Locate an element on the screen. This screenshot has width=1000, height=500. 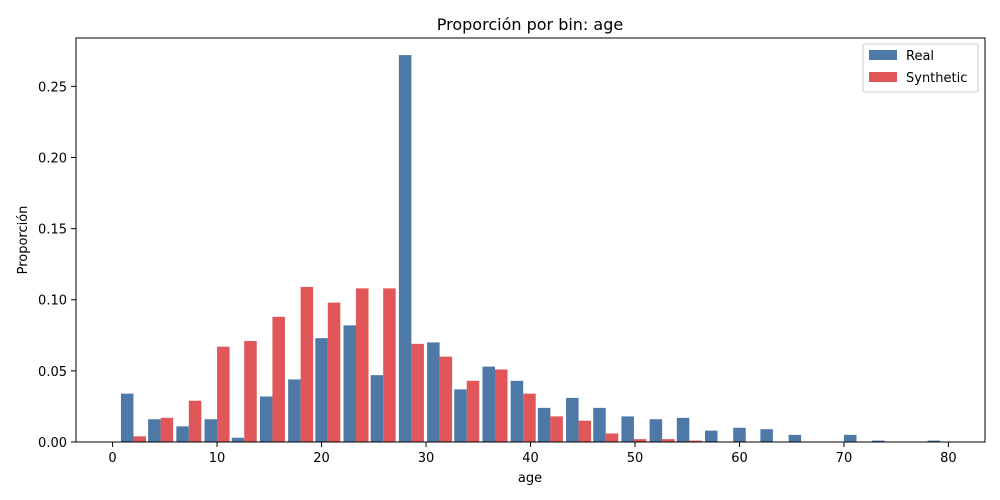
y-tick-label: 0.05 is located at coordinates (52, 372).